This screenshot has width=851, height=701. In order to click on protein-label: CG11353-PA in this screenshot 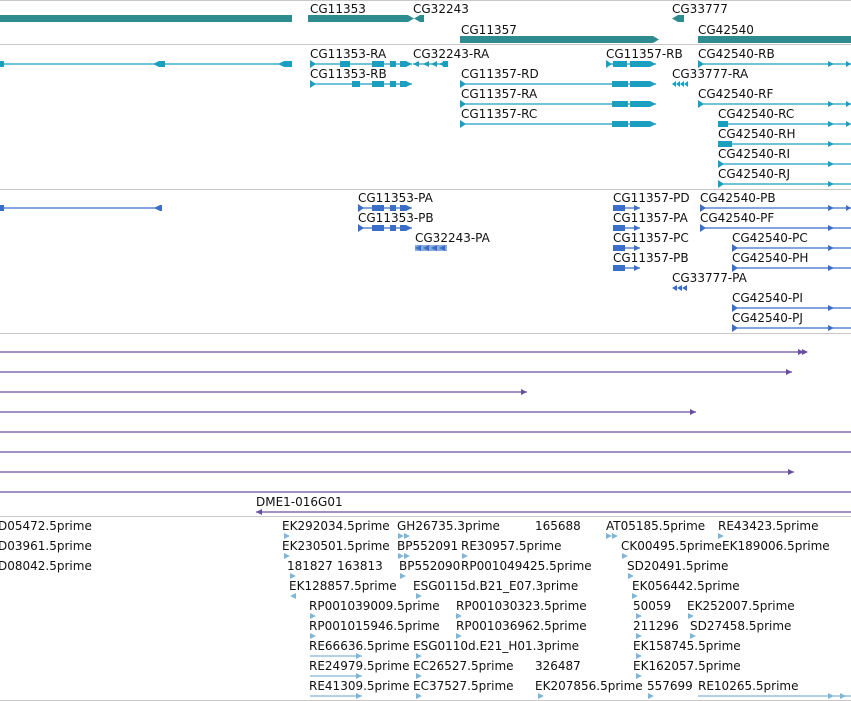, I will do `click(396, 198)`.